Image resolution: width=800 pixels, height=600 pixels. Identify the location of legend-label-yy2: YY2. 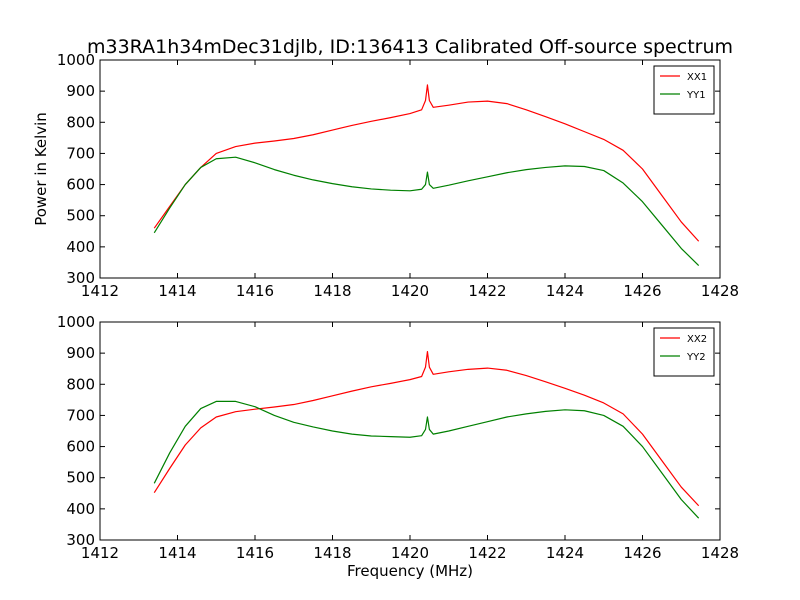
(696, 357).